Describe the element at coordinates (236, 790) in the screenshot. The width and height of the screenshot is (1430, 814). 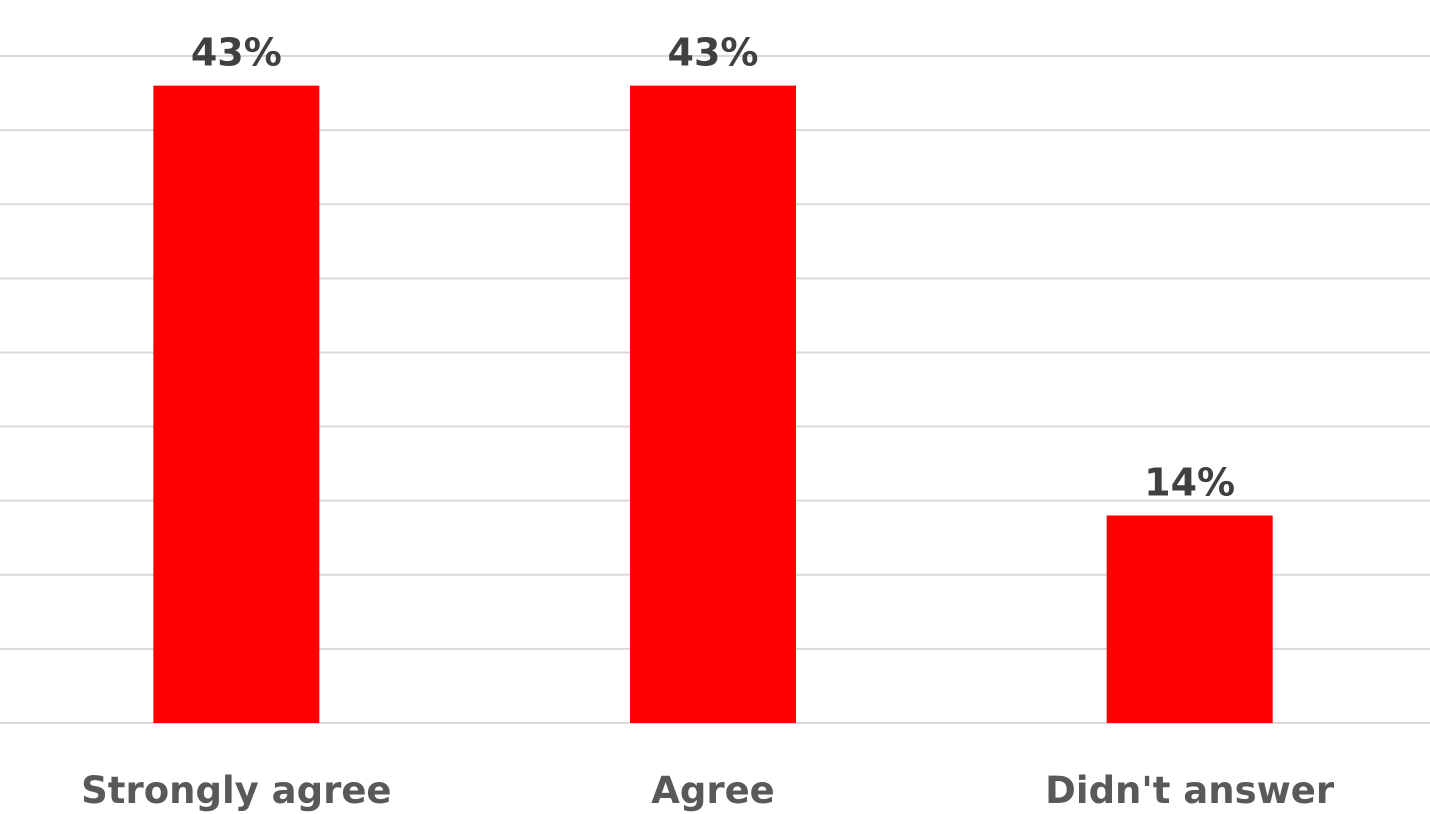
I see `category-label: Strongly agree` at that location.